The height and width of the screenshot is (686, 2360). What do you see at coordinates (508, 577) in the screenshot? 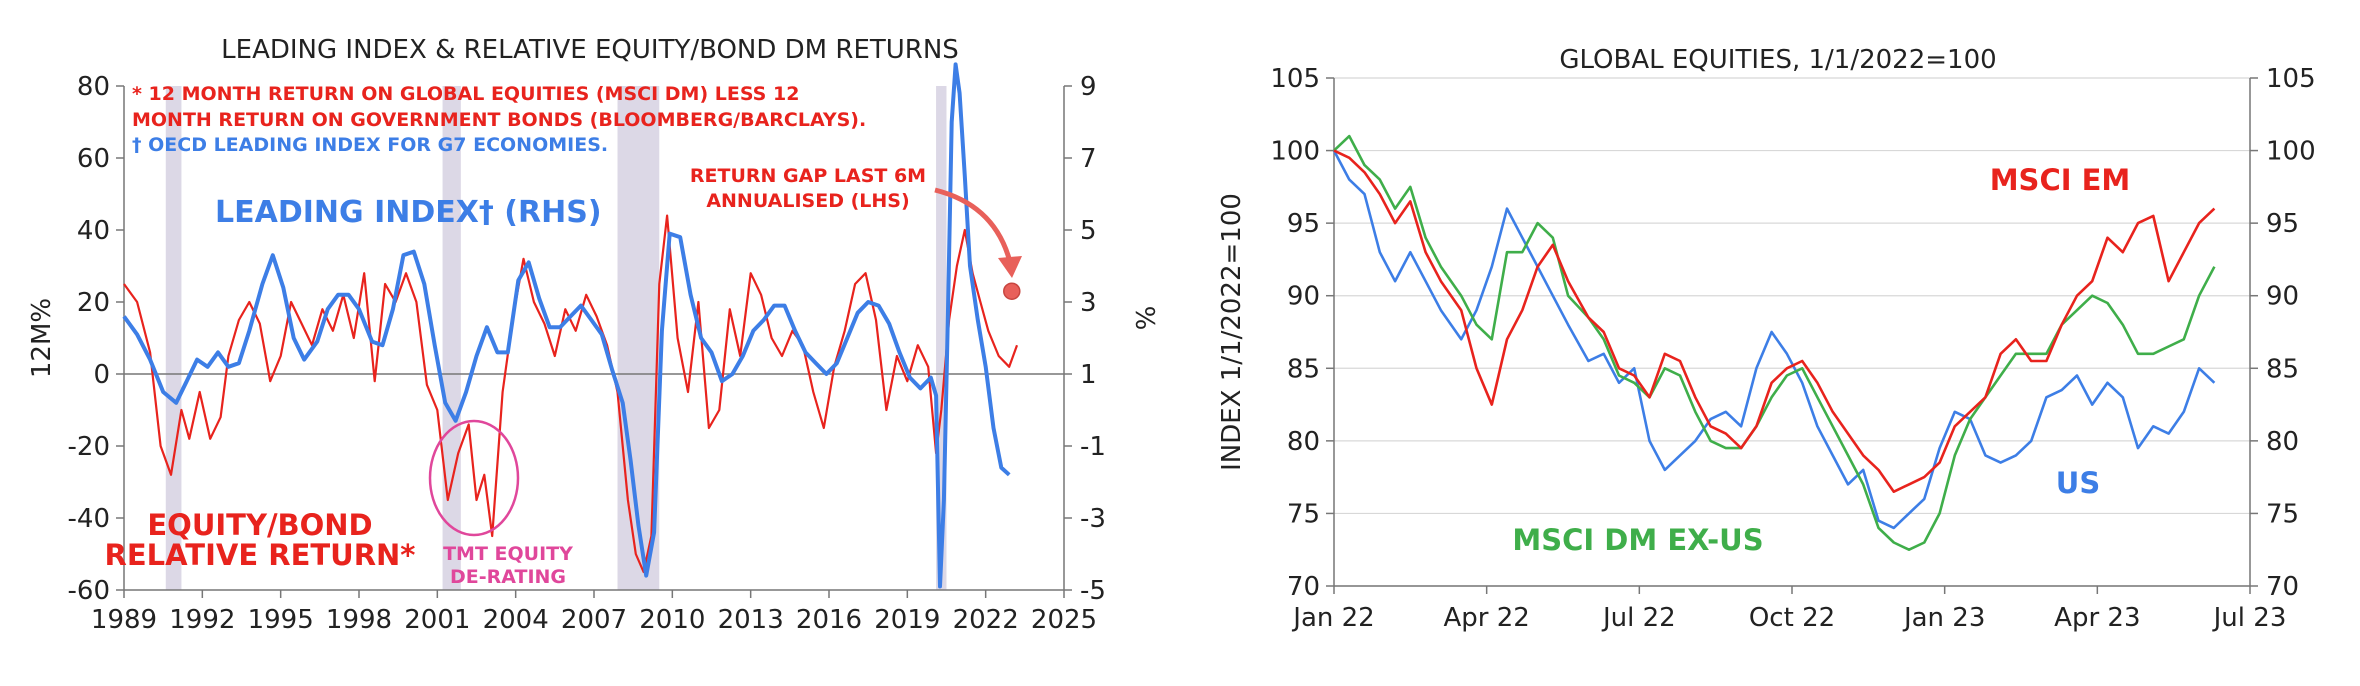
I see `tmt-label-2: DE-RATING` at bounding box center [508, 577].